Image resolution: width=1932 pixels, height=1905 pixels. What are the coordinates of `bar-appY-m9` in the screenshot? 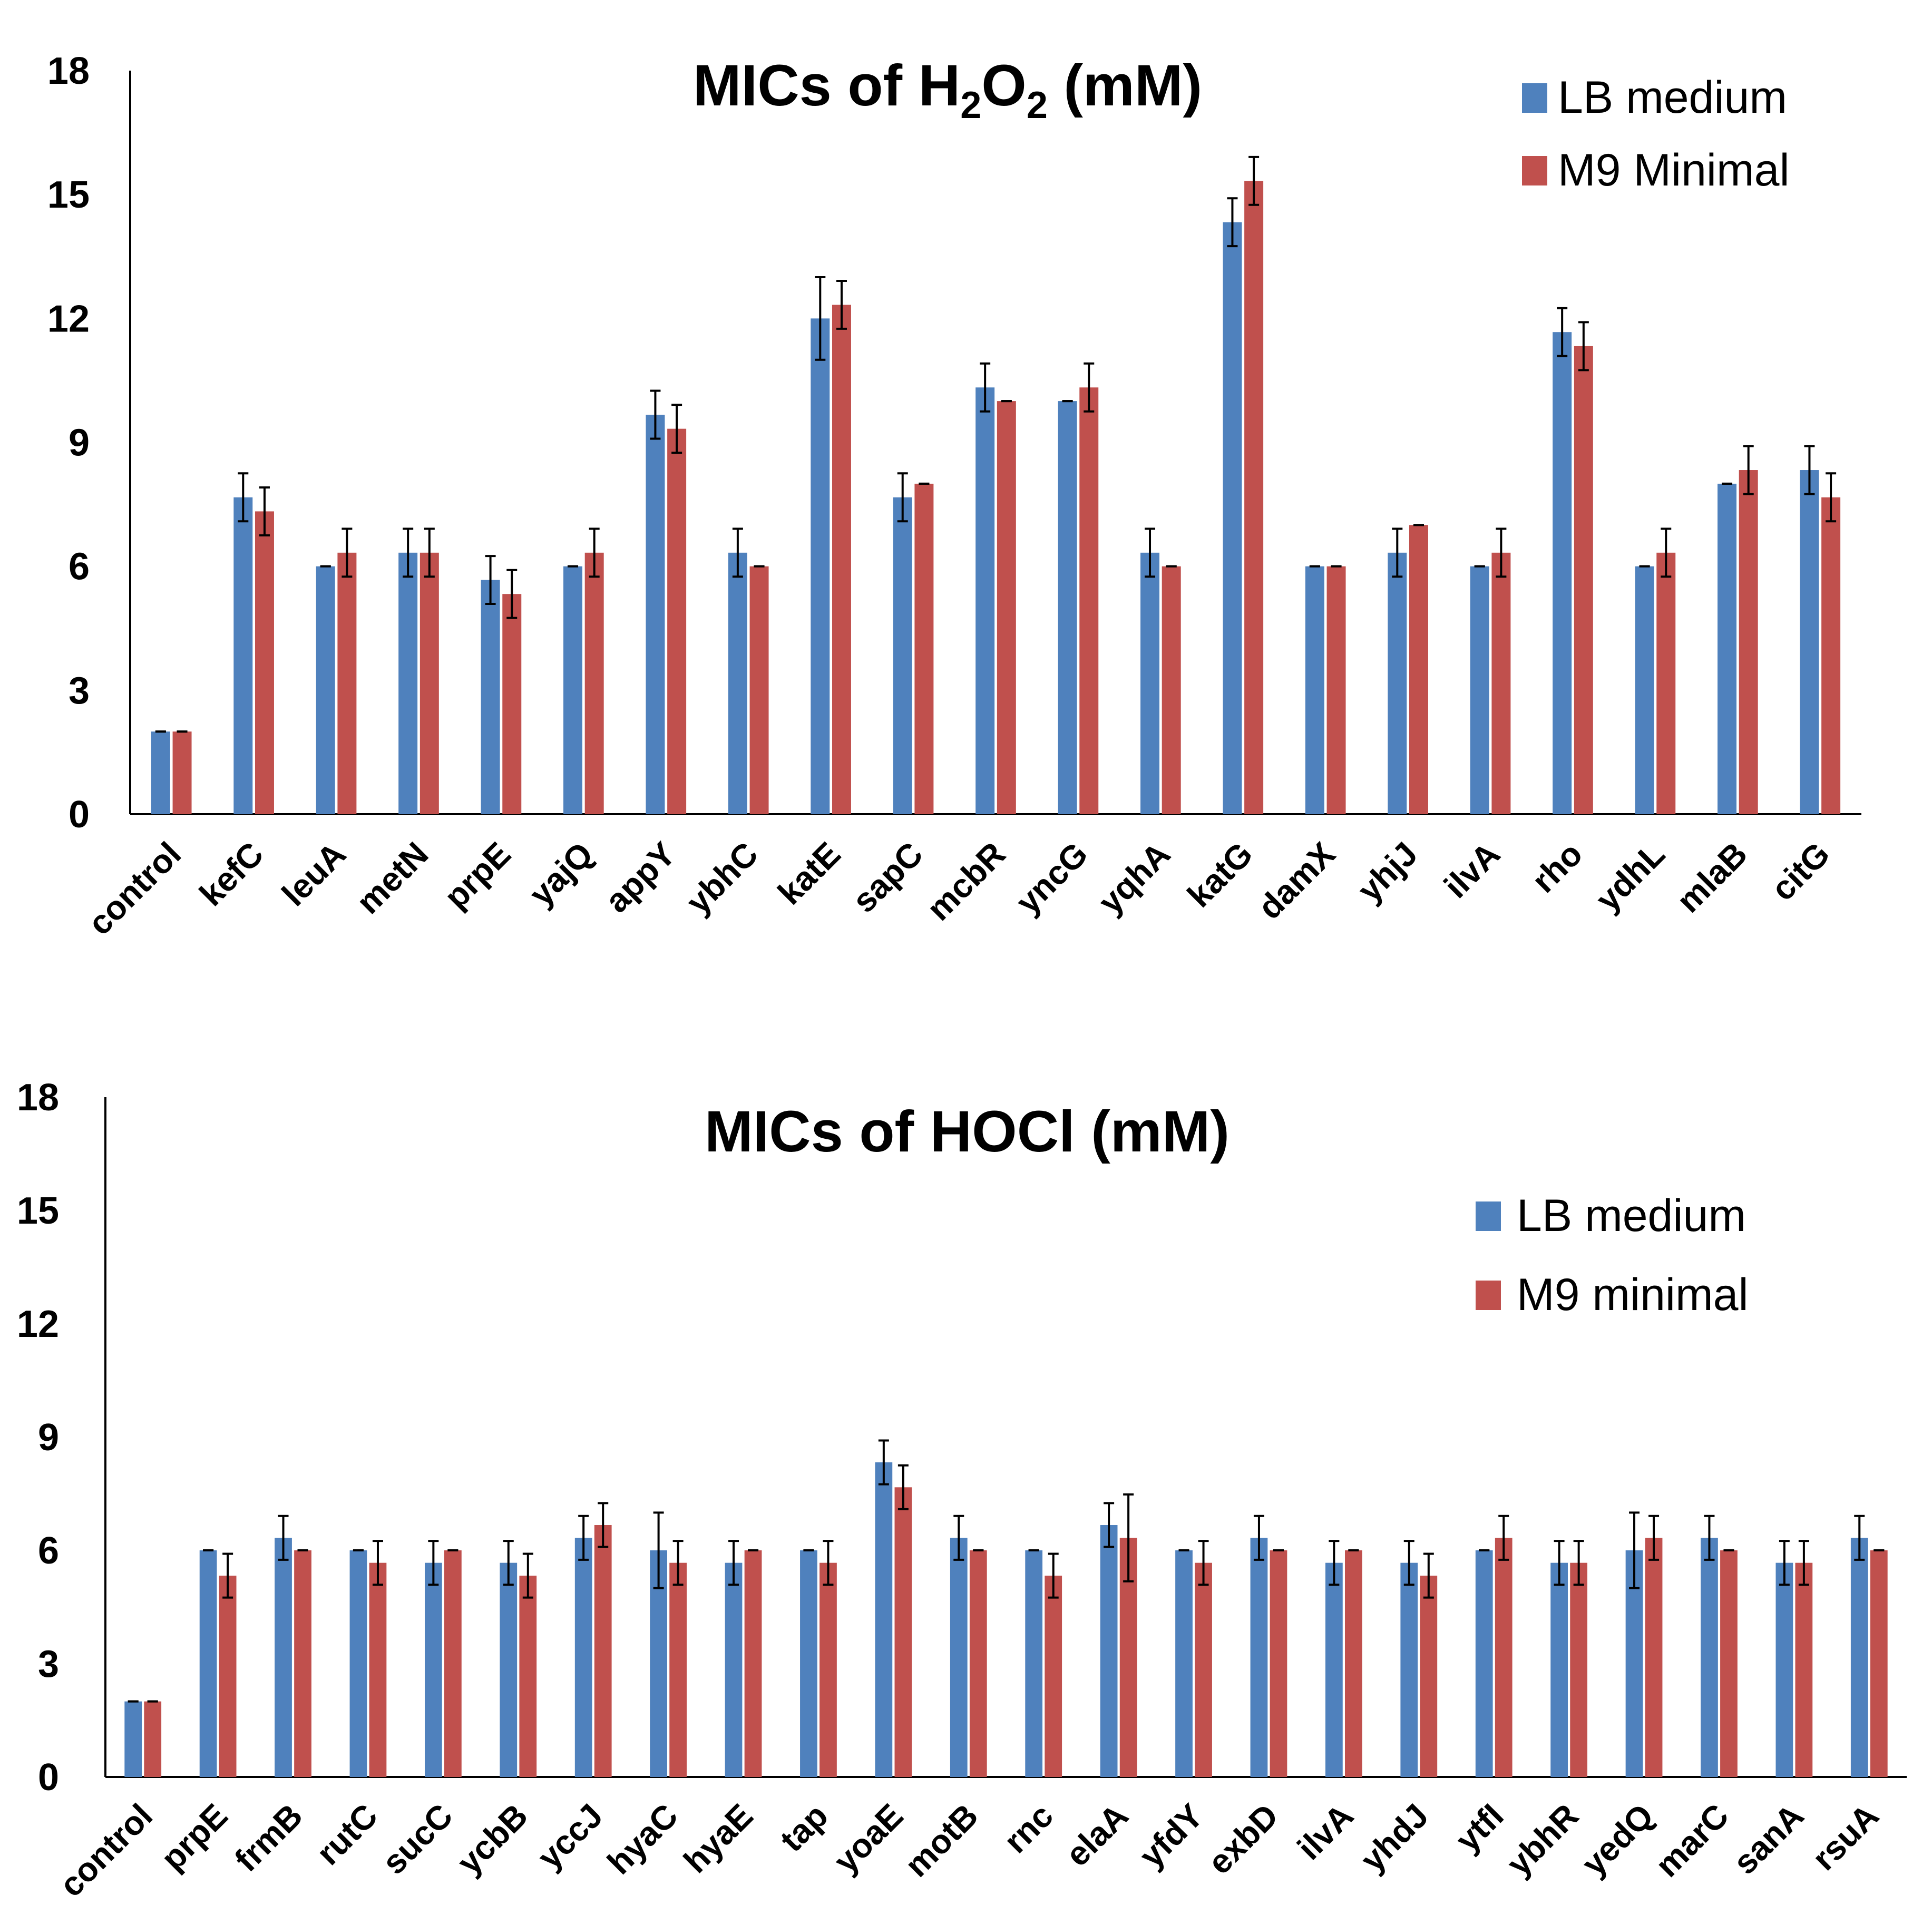 It's located at (677, 621).